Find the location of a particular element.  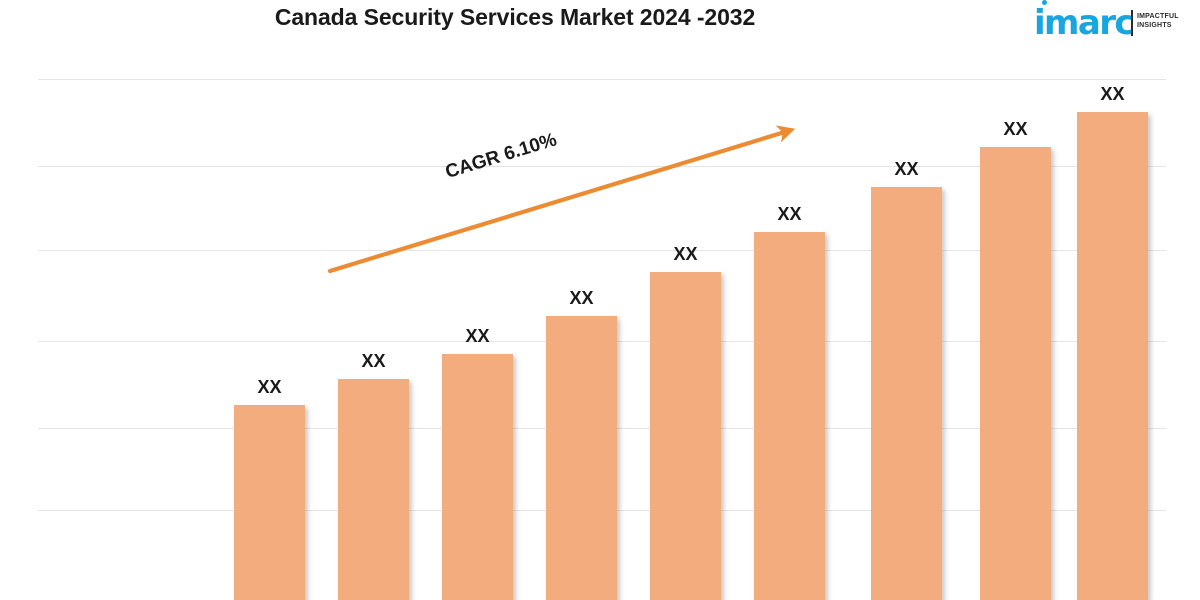

bar-value-label-8: XX is located at coordinates (1015, 129).